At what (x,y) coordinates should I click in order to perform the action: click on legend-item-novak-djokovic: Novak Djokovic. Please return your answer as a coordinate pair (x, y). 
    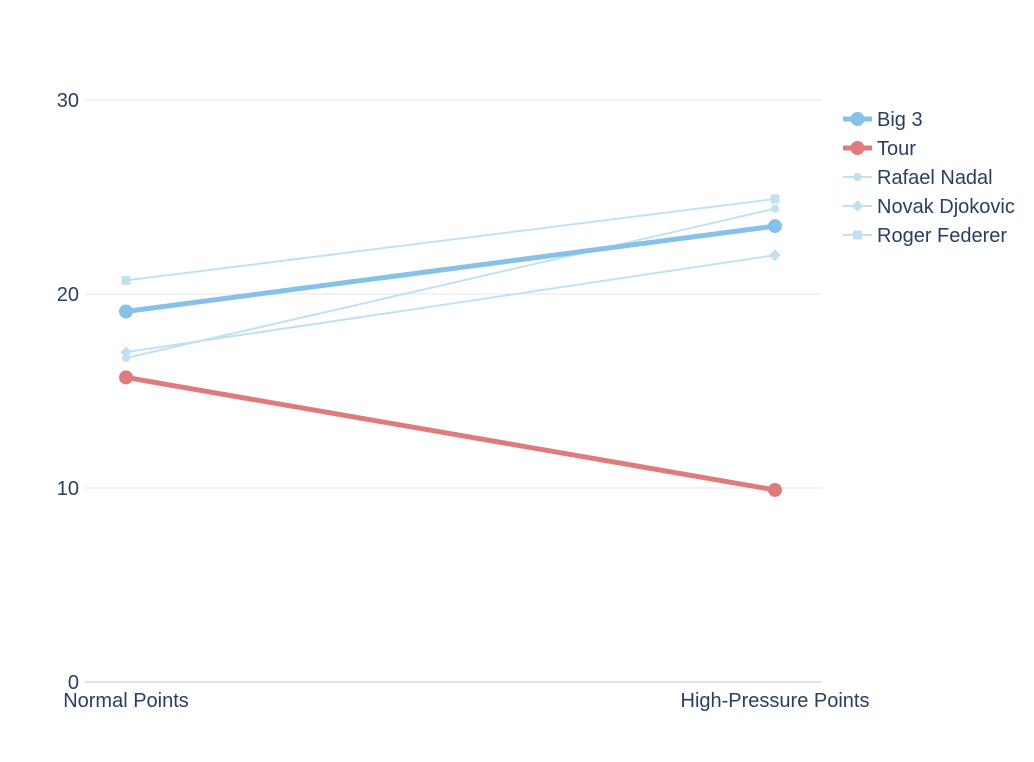
    Looking at the image, I should click on (929, 207).